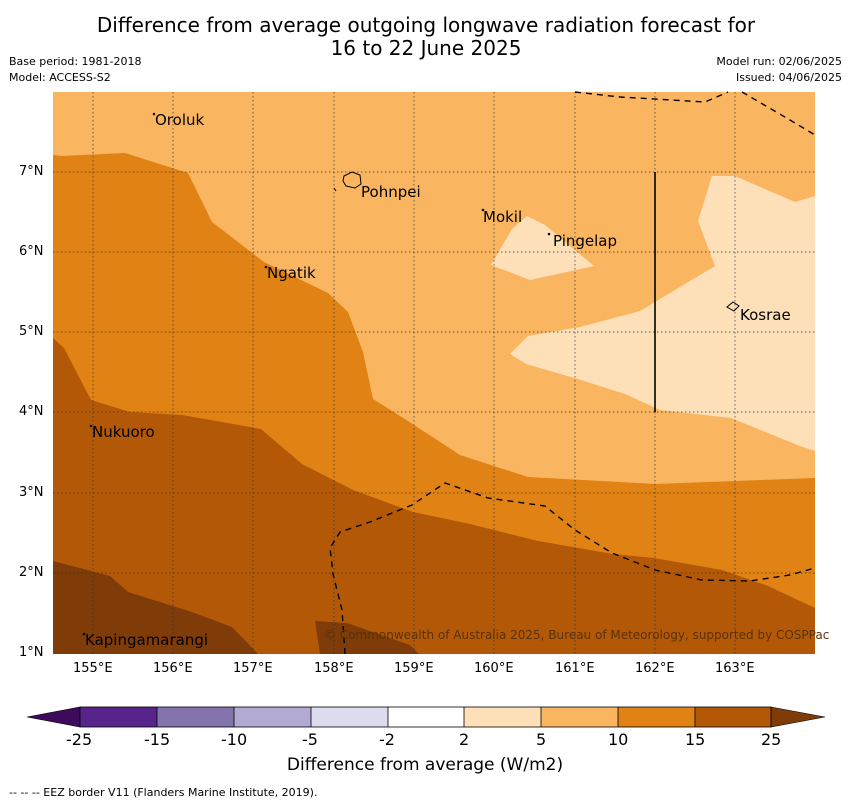  I want to click on colorbar-tick: -5, so click(310, 739).